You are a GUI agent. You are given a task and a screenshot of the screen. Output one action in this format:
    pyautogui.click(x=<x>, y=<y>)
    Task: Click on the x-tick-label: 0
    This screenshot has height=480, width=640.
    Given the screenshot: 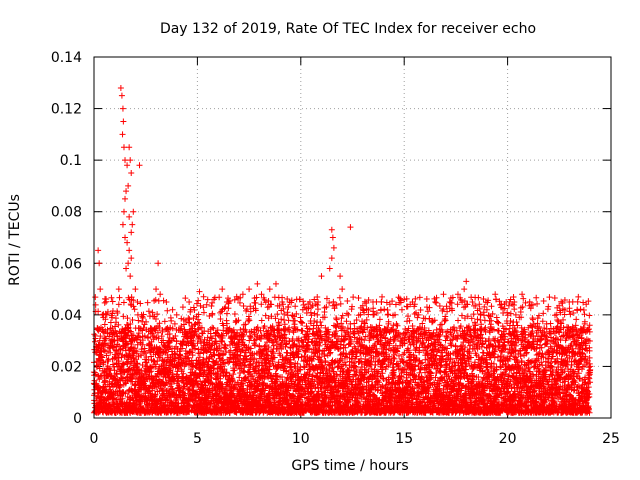 What is the action you would take?
    pyautogui.click(x=94, y=439)
    